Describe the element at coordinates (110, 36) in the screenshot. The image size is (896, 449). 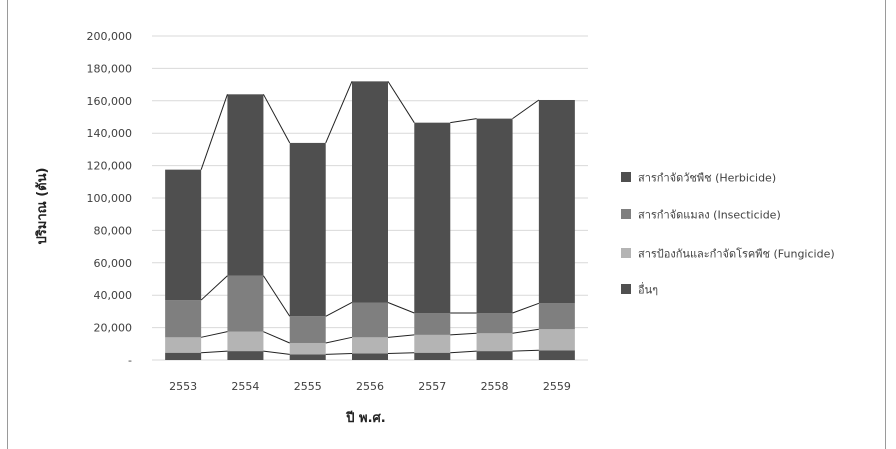
I see `y-tick-label: 200,000` at that location.